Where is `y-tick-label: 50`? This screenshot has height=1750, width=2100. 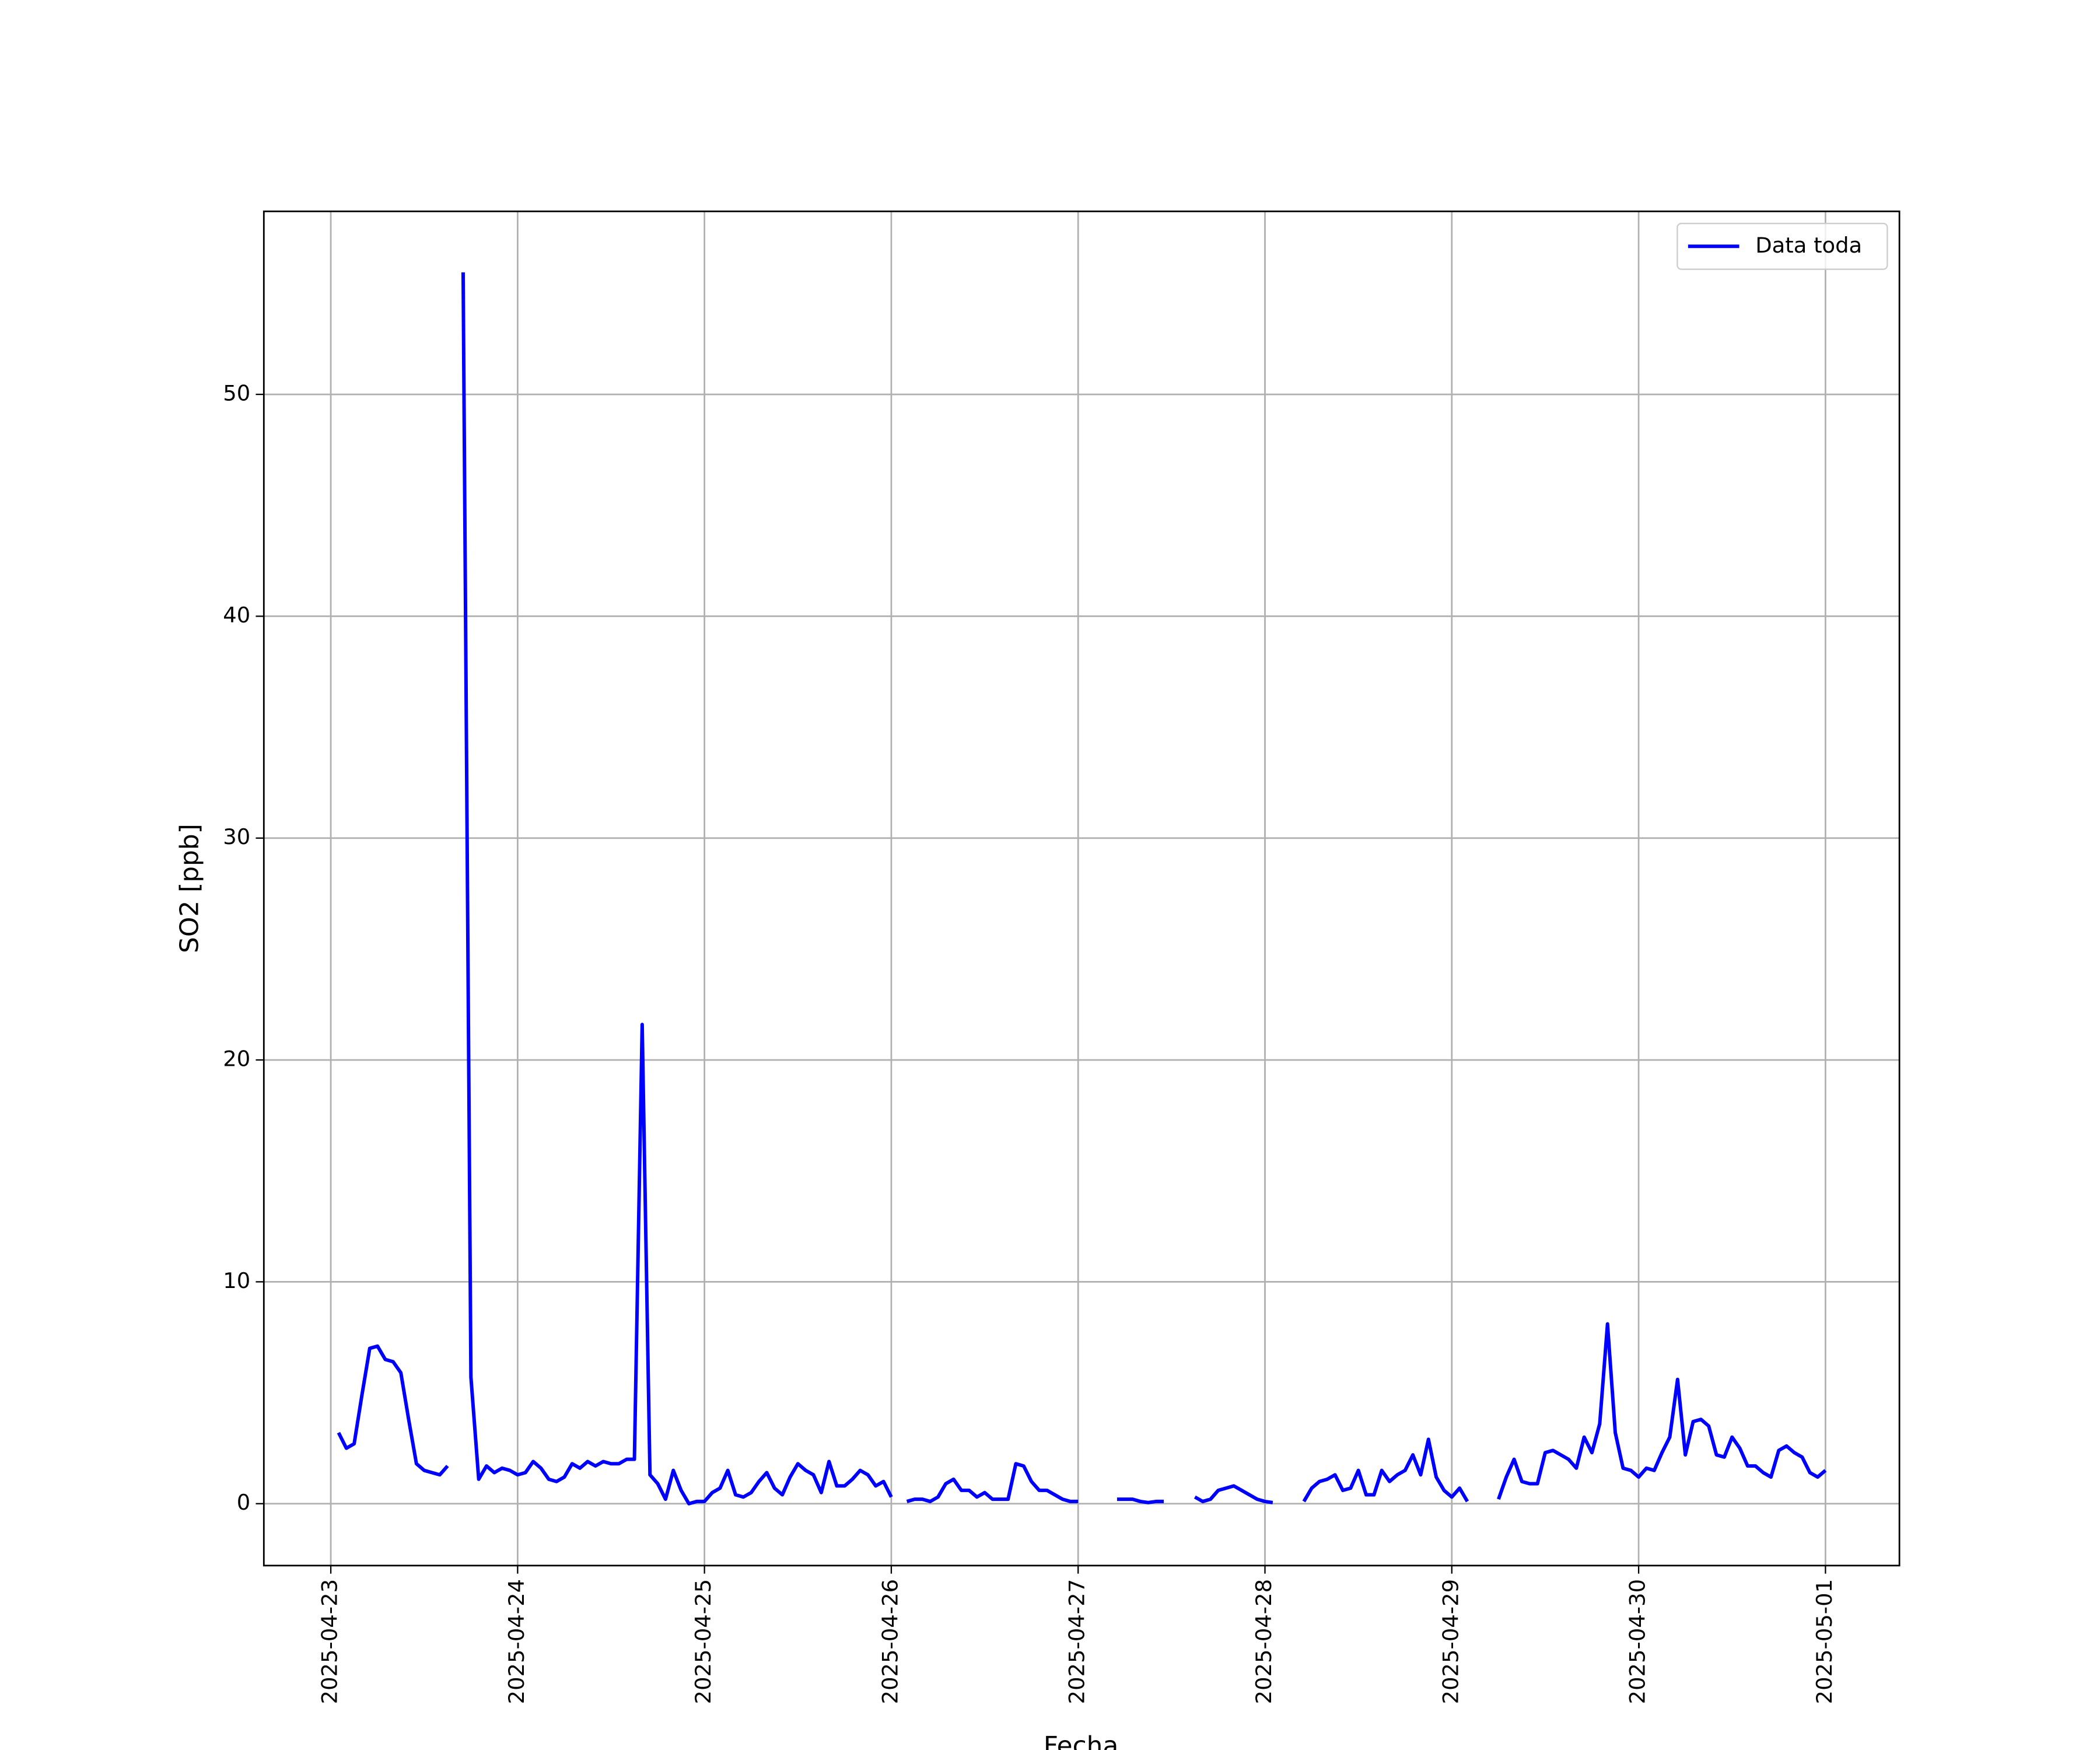
y-tick-label: 50 is located at coordinates (236, 393).